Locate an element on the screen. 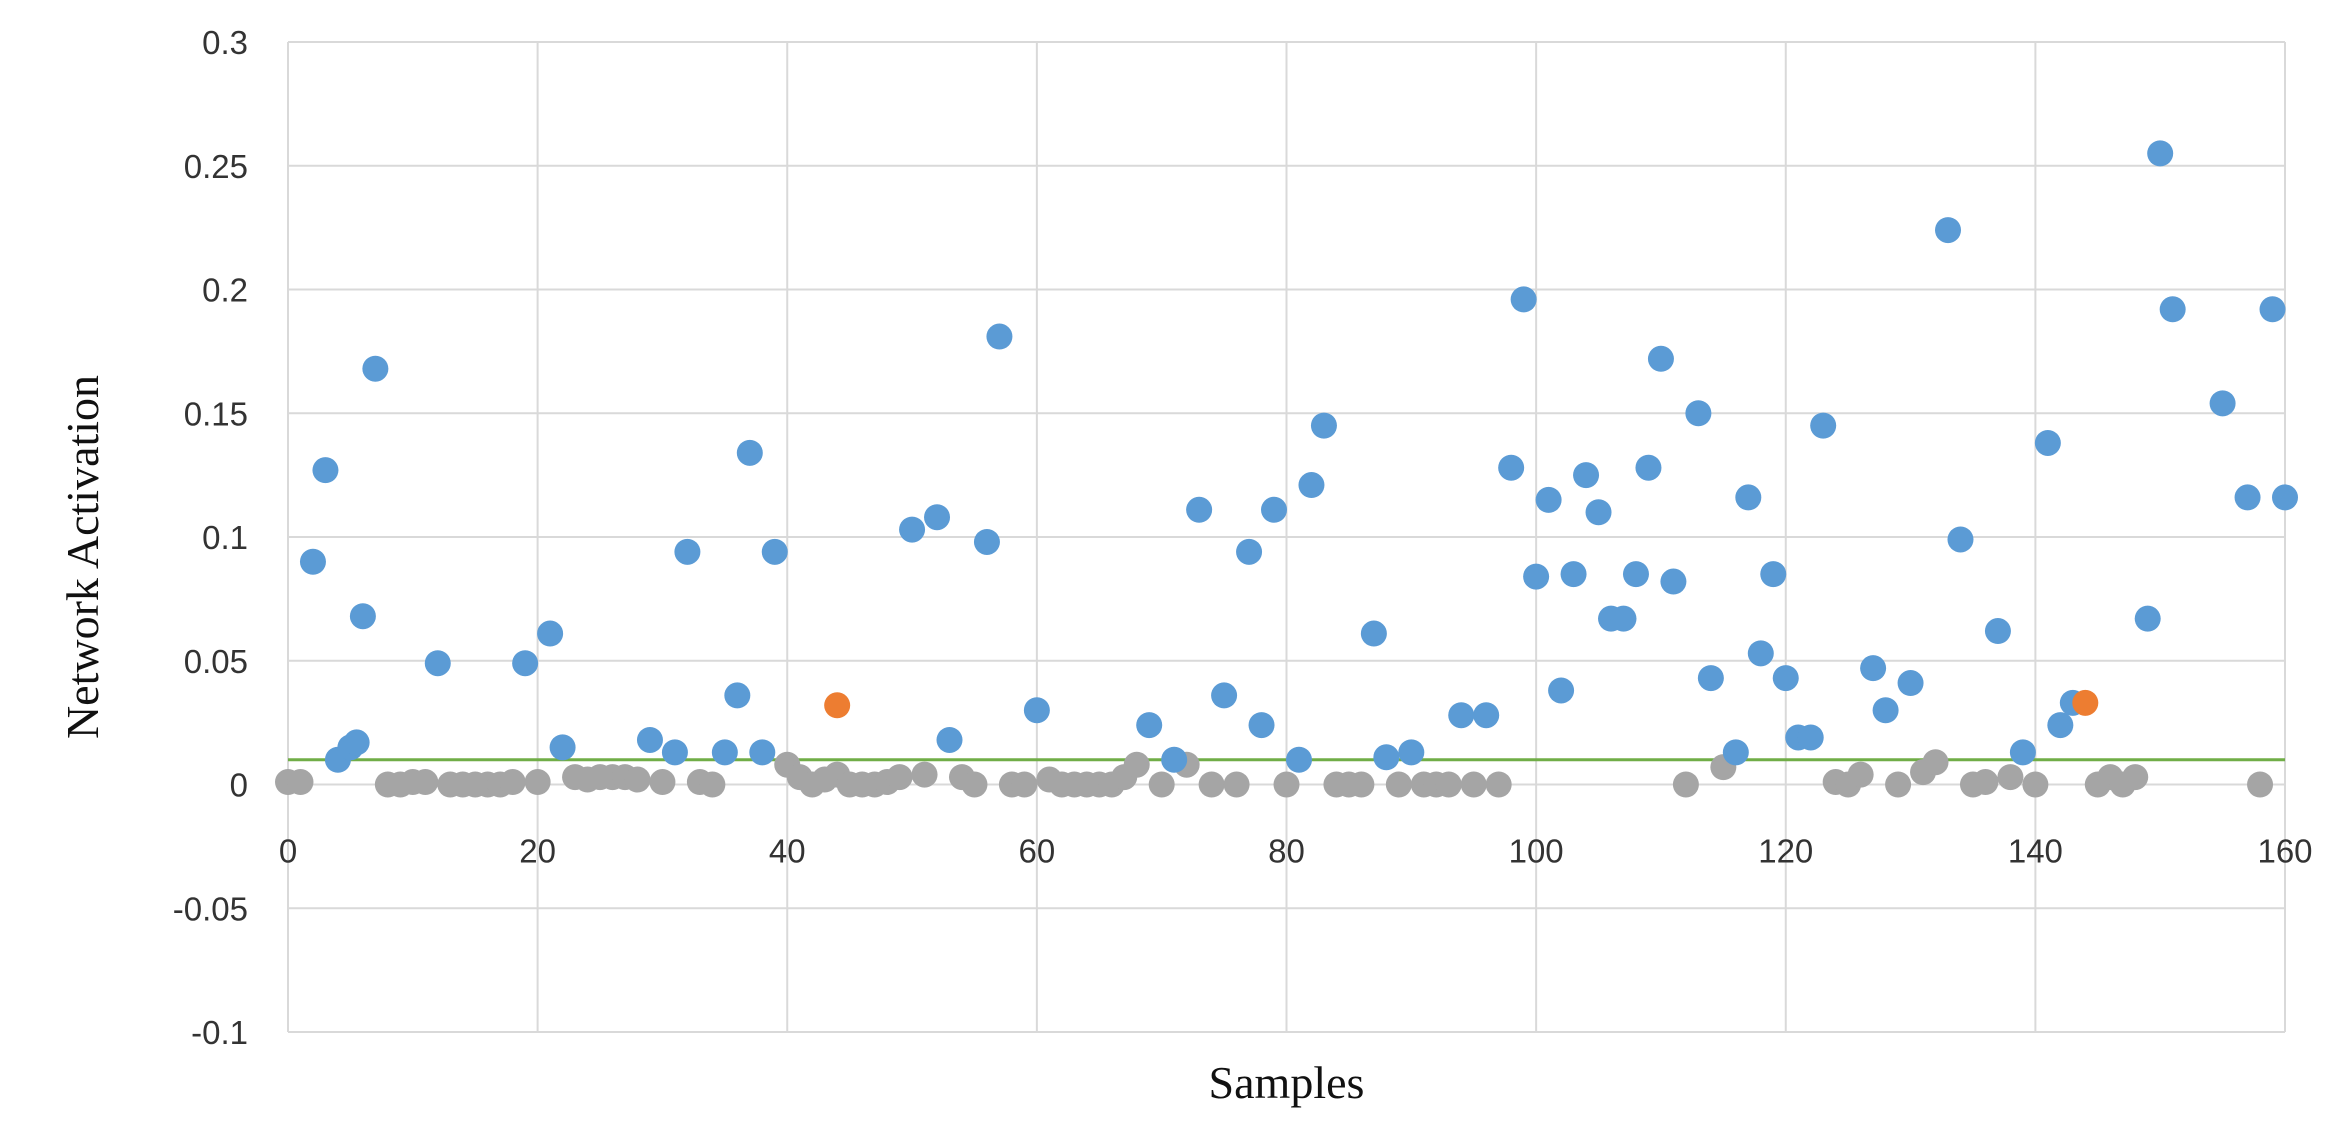 Image resolution: width=2341 pixels, height=1133 pixels. y-tick-labels: -0.1 -0.05 0 0.05 0.1 0.15 0.2 0.25 0.3 is located at coordinates (210, 537).